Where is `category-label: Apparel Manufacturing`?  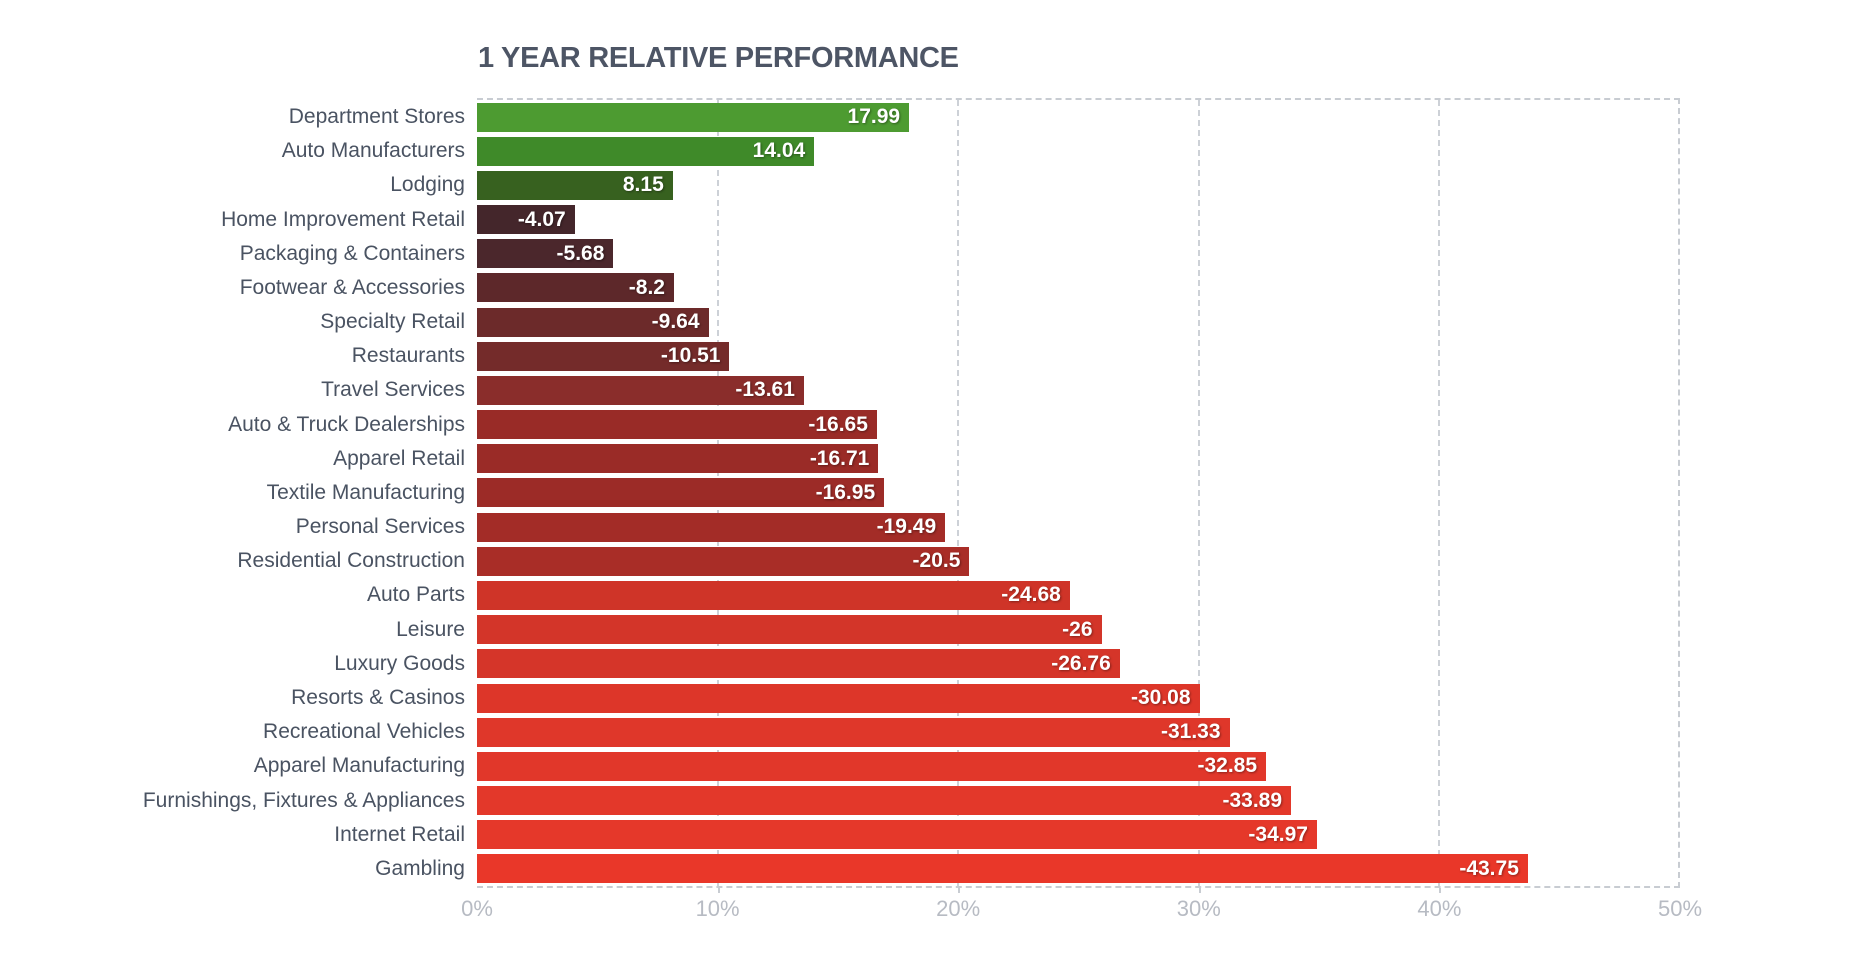
category-label: Apparel Manufacturing is located at coordinates (359, 766).